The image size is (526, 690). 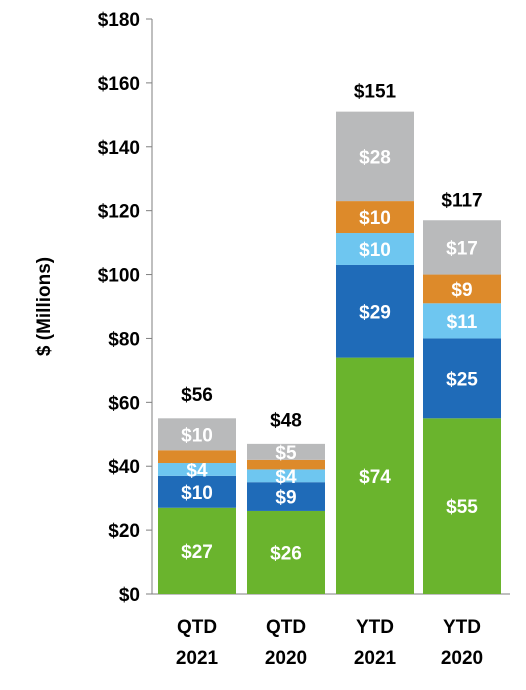 I want to click on bar-total-label: $117, so click(x=461, y=200).